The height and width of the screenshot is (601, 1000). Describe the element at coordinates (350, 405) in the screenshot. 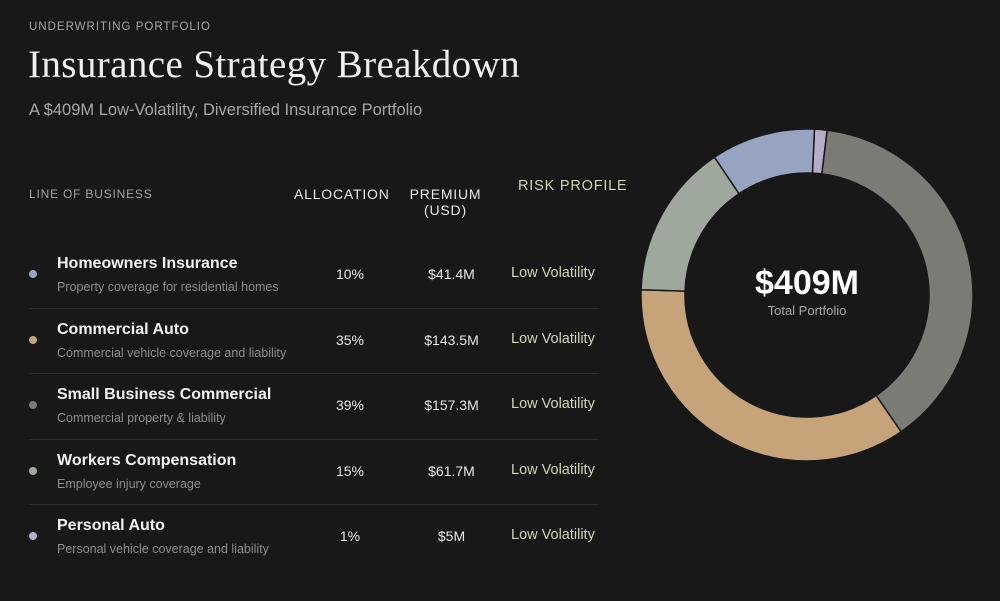

I see `allocation-value: 39%` at that location.